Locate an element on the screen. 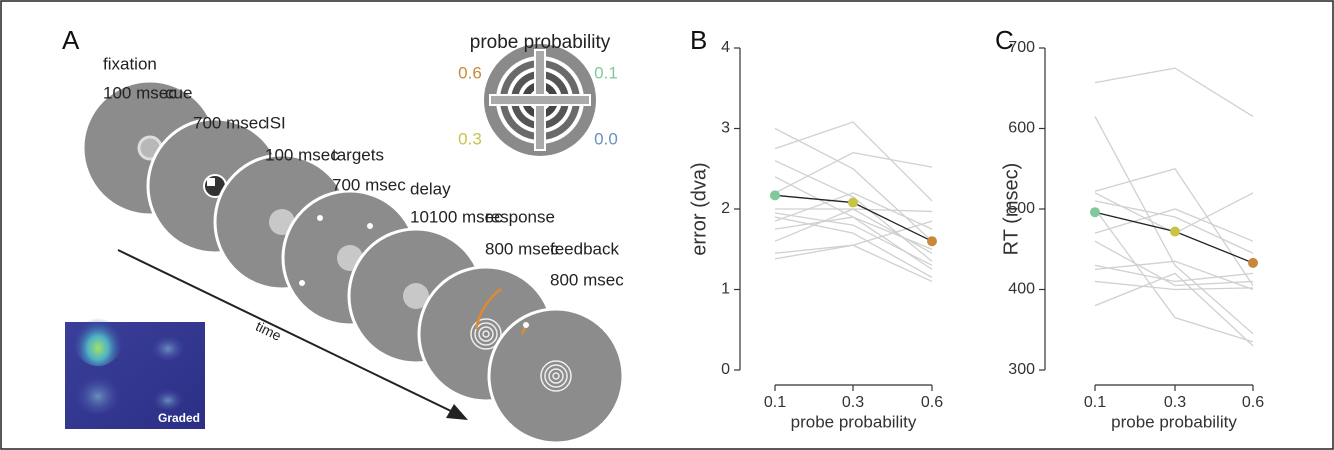 The image size is (1334, 450). time-label: time is located at coordinates (268, 331).